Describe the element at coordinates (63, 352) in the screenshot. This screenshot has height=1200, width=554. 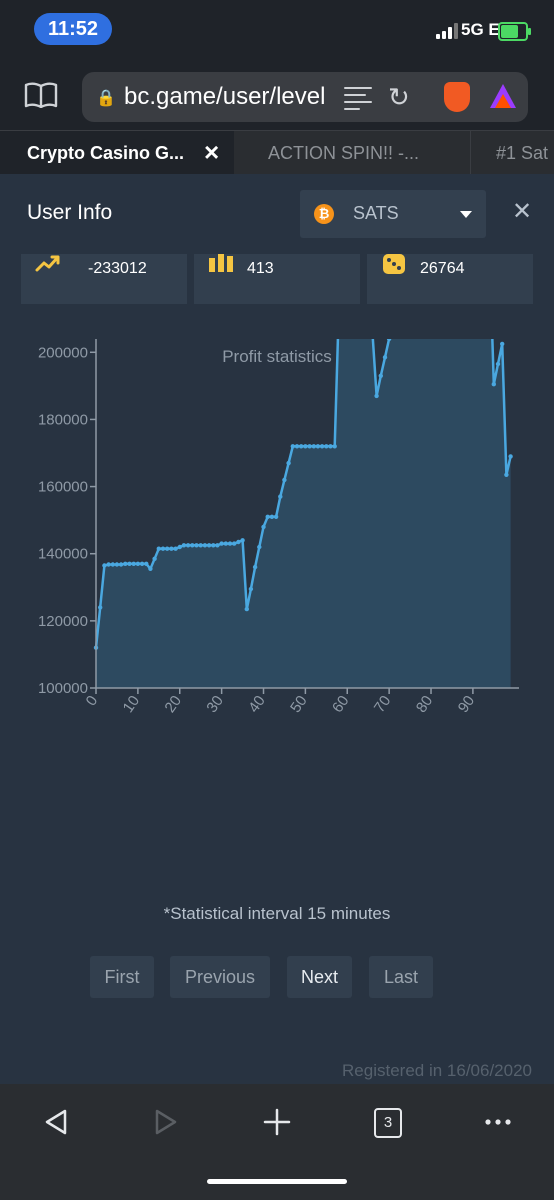
I see `y-tick-label: 200000` at that location.